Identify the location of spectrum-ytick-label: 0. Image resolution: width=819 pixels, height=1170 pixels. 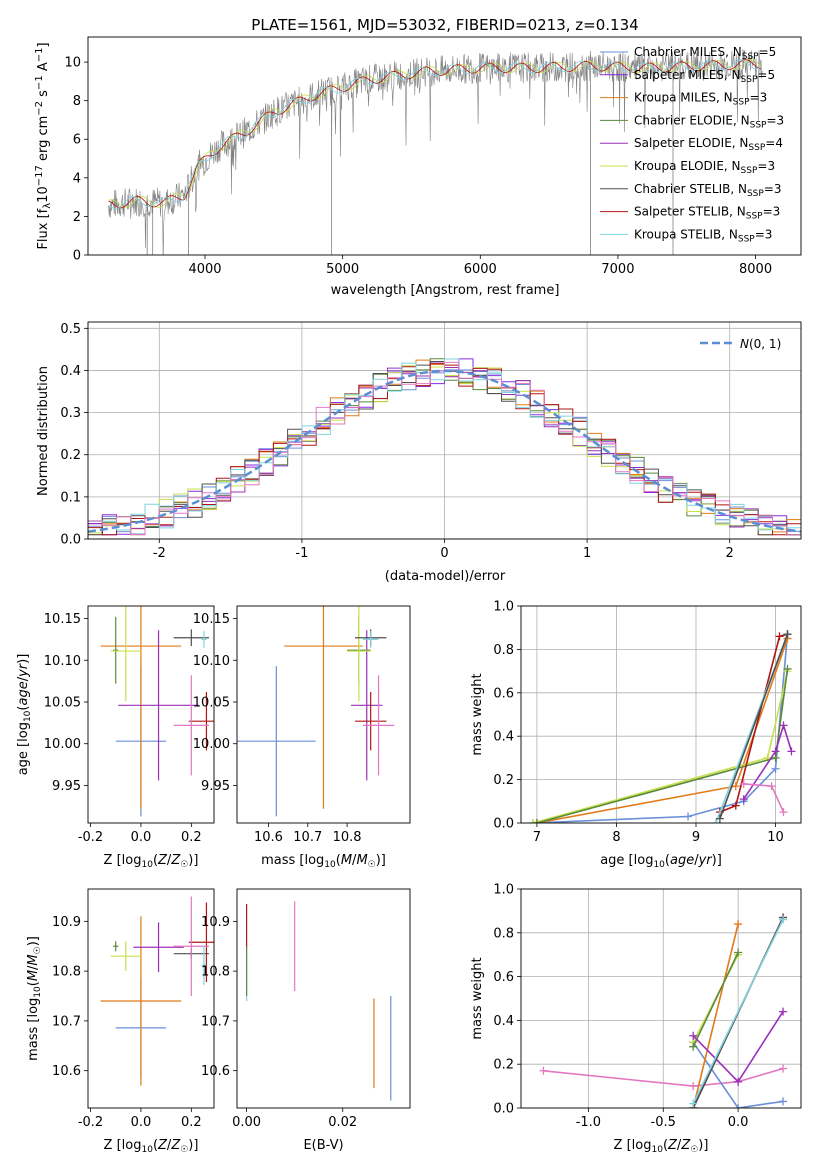
(77, 256).